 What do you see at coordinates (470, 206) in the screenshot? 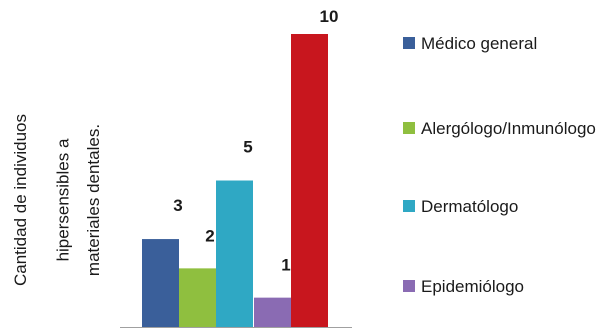
I see `legend-label: Dermatólogo` at bounding box center [470, 206].